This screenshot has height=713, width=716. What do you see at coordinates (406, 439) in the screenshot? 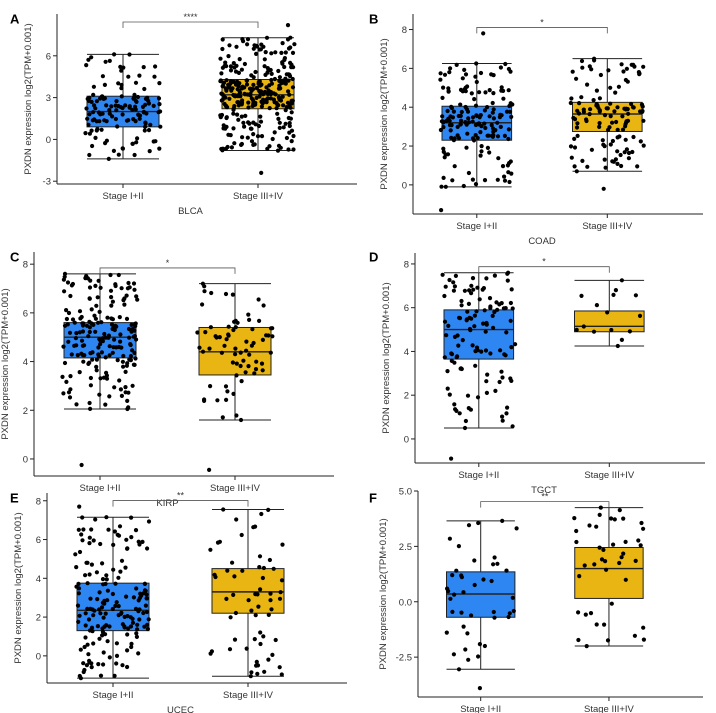
I see `y-tick-label: 0` at bounding box center [406, 439].